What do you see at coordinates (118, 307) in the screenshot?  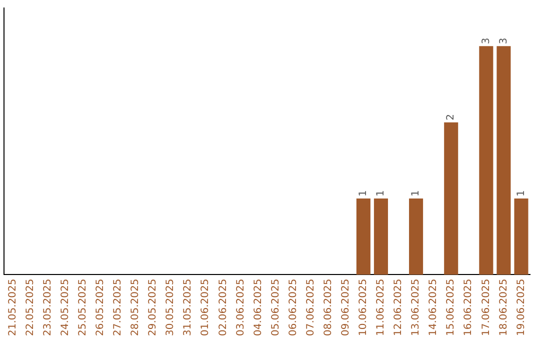 I see `x-tick-label: 27.05.2025` at bounding box center [118, 307].